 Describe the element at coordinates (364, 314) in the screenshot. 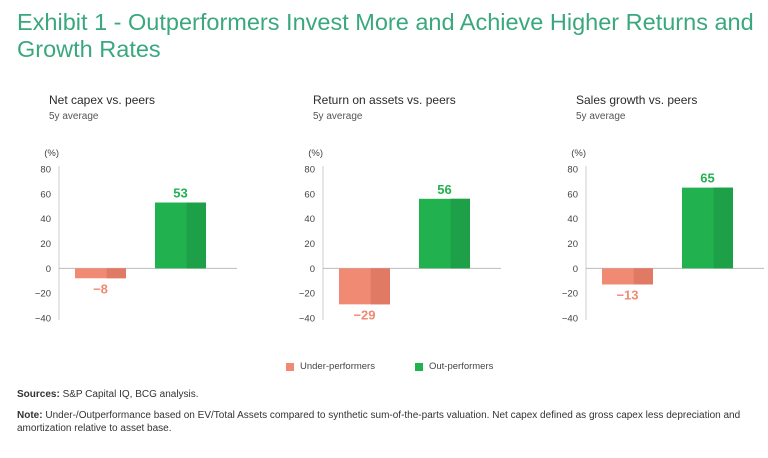

I see `data-label-under-performers: −29` at that location.